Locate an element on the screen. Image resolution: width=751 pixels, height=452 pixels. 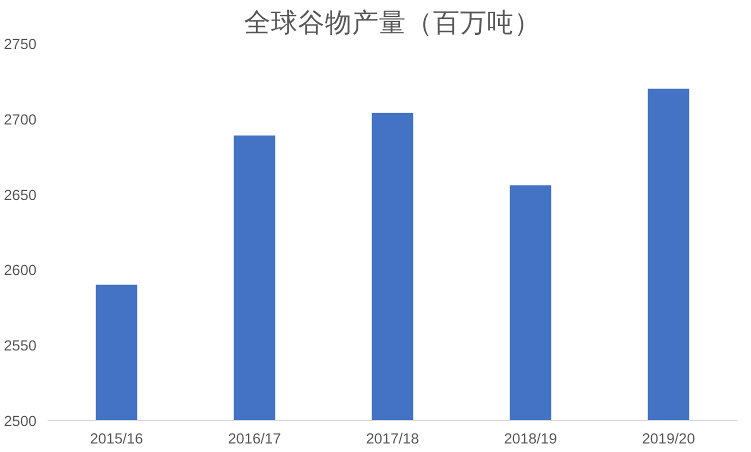
x-tick-label: 2017/18 is located at coordinates (392, 440).